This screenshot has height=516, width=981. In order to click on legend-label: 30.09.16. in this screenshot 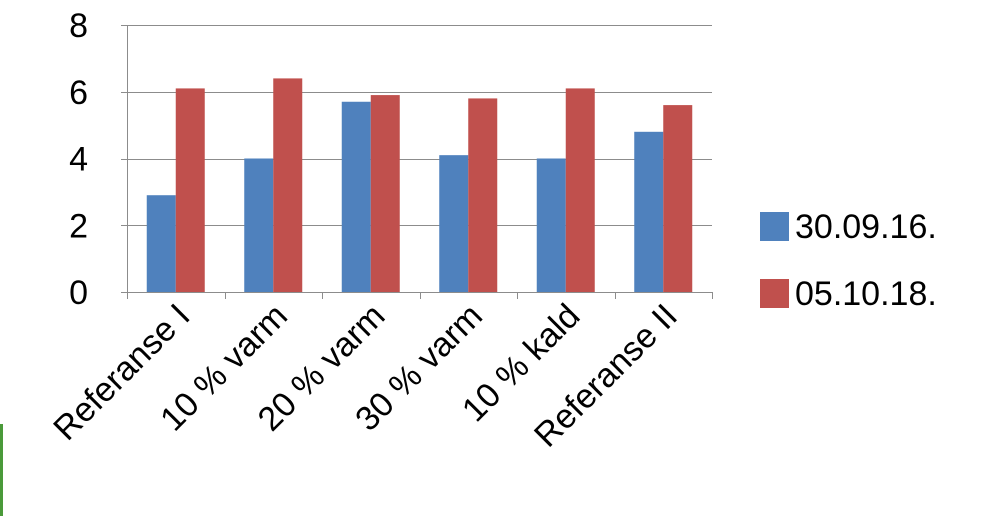, I will do `click(866, 227)`.